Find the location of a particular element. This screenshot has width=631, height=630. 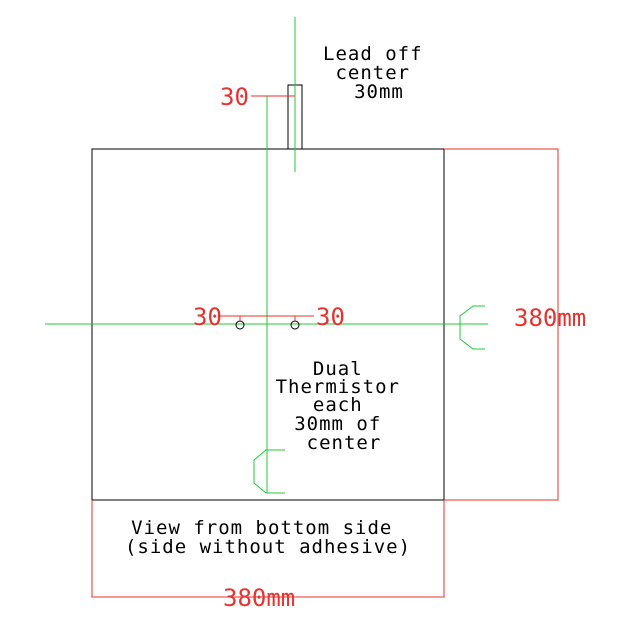

lead-note-line: Lead off is located at coordinates (373, 54).